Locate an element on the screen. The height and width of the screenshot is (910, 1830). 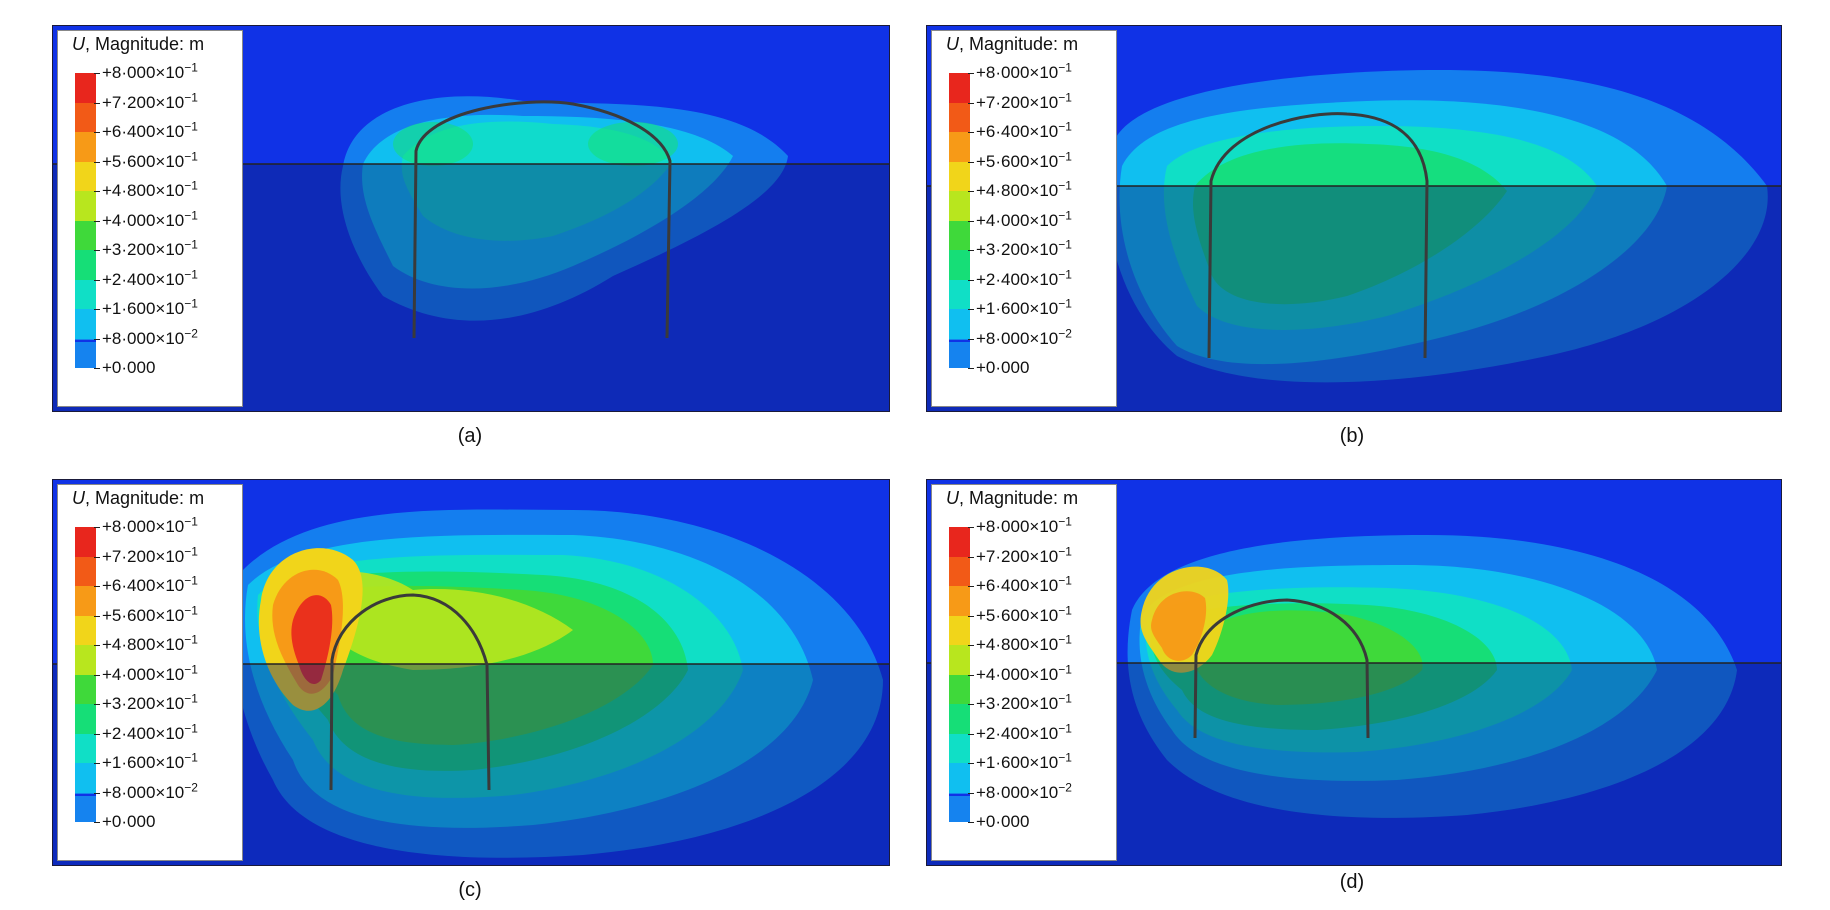
caption-a: (a) is located at coordinates (470, 436).